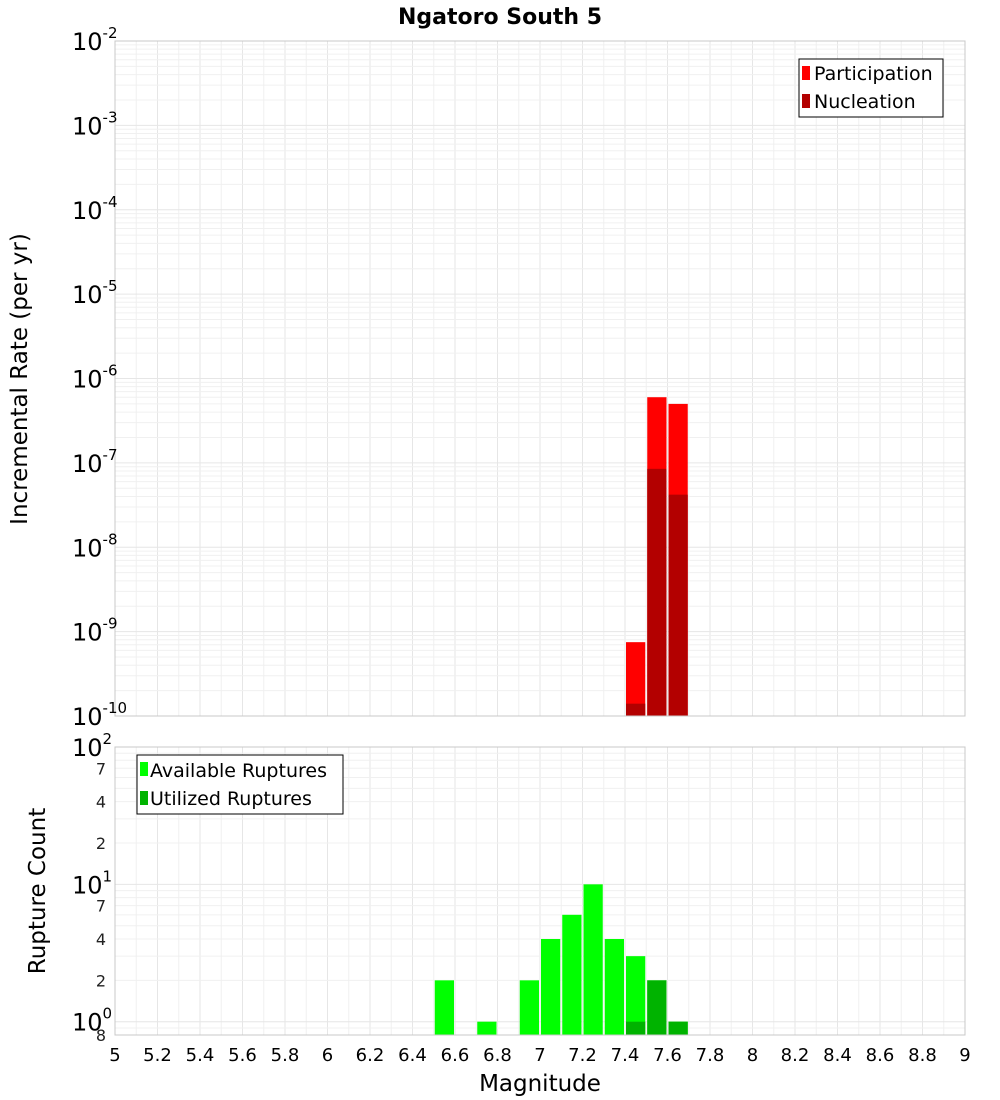 The image size is (1000, 1100). What do you see at coordinates (114, 1055) in the screenshot?
I see `x-tick-label: 5` at bounding box center [114, 1055].